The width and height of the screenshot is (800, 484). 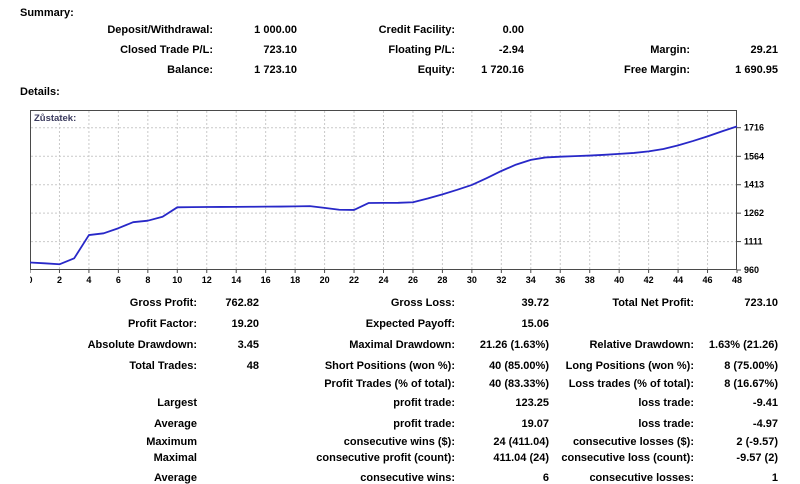 I want to click on details-value: 24 (411.04), so click(x=521, y=442).